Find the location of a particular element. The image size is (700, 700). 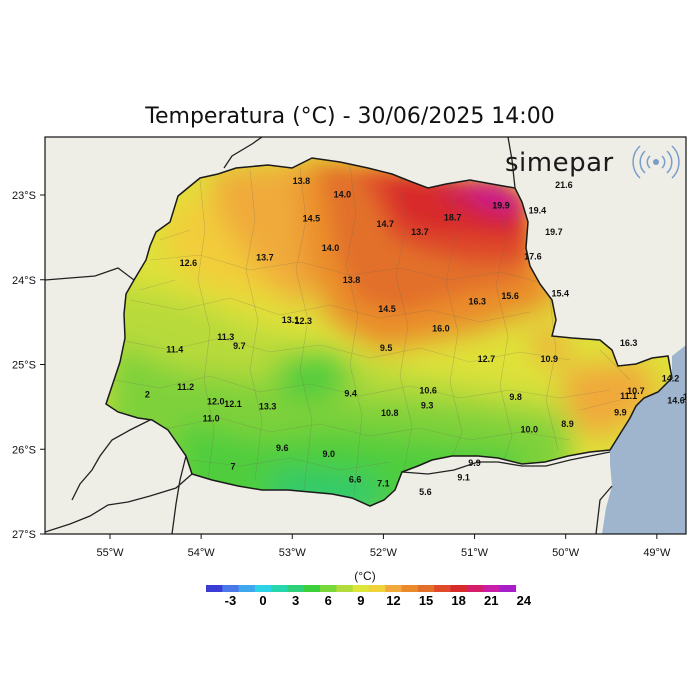

colorbar-unit: (°C) is located at coordinates (364, 576).